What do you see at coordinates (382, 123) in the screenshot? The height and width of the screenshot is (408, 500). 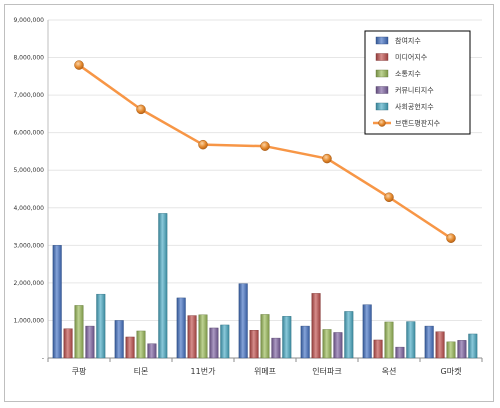 I see `legend-marker` at bounding box center [382, 123].